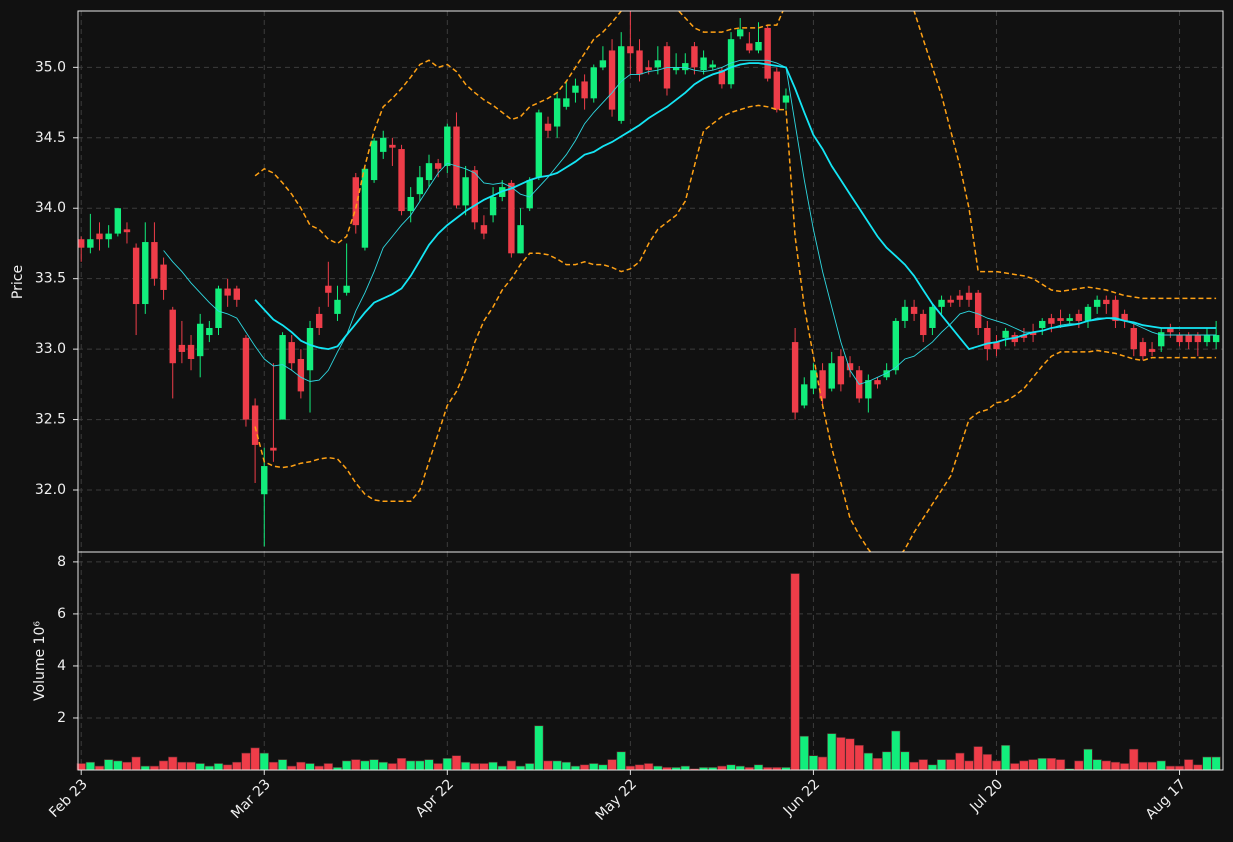 This screenshot has width=1233, height=842. What do you see at coordinates (40, 661) in the screenshot?
I see `y-axis-label: Volume 10⁶` at bounding box center [40, 661].